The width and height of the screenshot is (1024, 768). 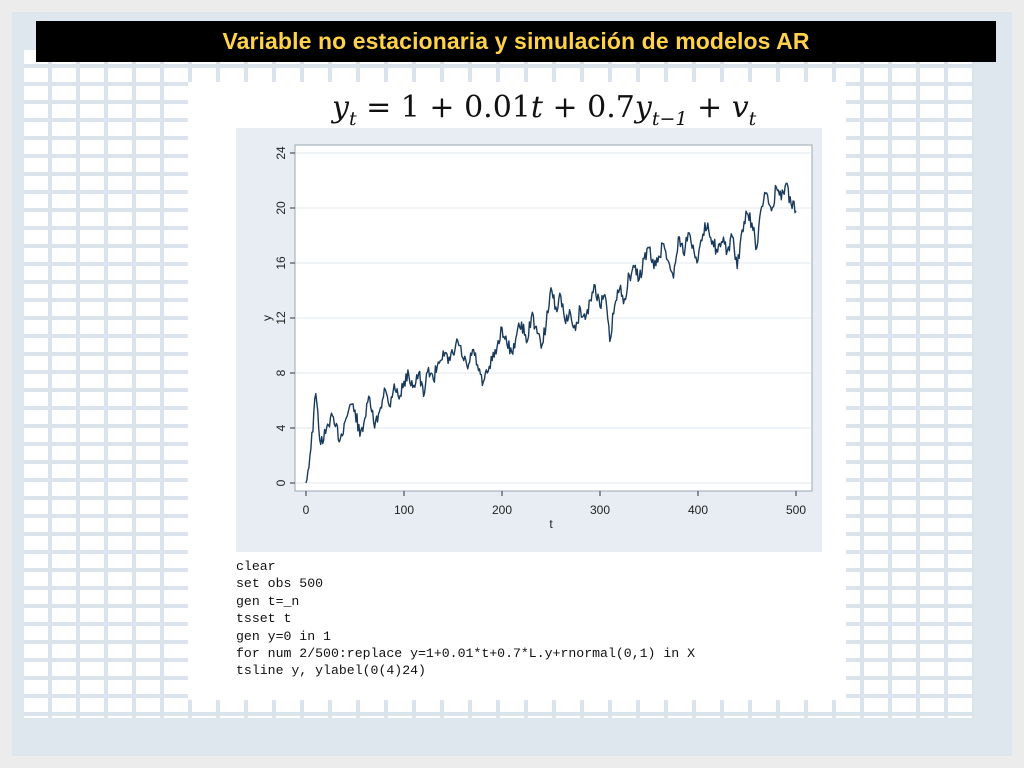 What do you see at coordinates (536, 107) in the screenshot?
I see `equation-t: t` at bounding box center [536, 107].